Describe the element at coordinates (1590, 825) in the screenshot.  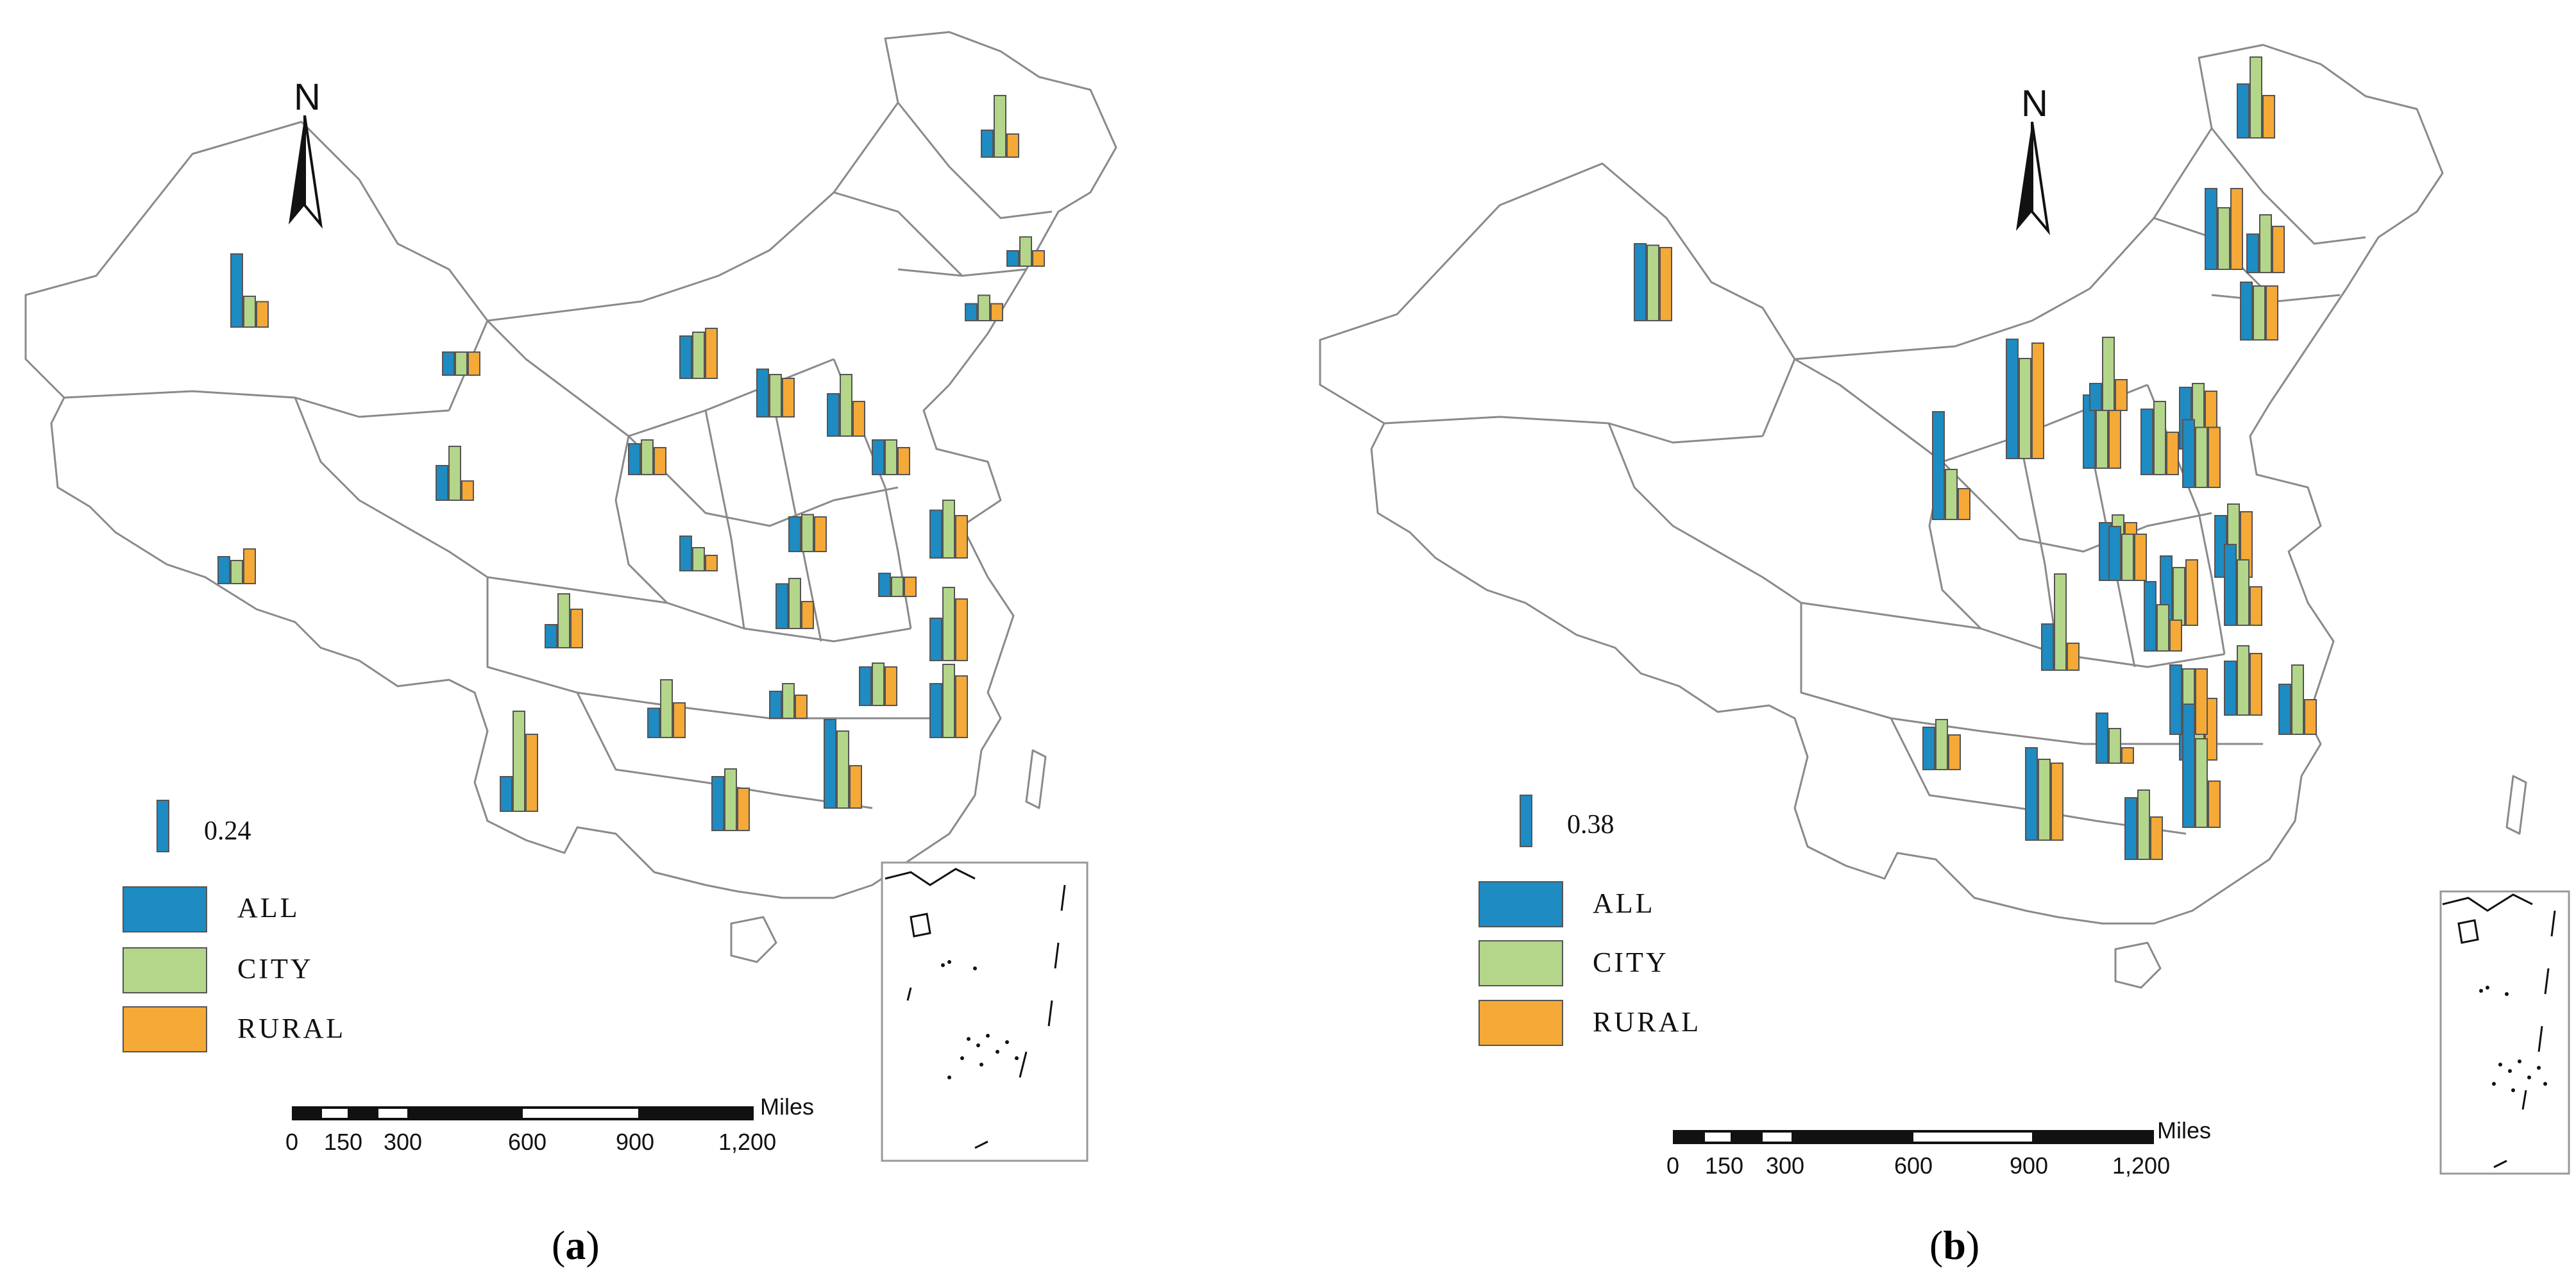
I see `reference-value: 0.38` at that location.